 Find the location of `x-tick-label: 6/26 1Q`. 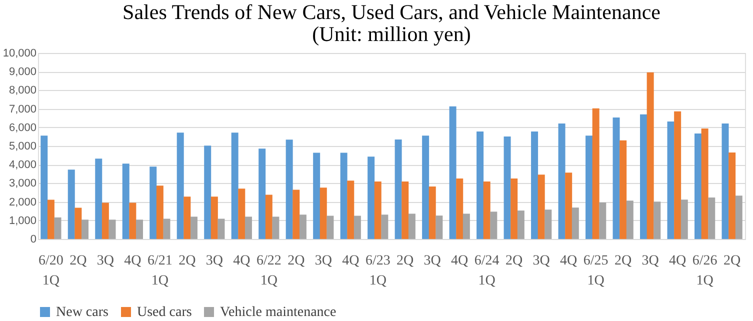

x-tick-label: 6/26 1Q is located at coordinates (705, 271).